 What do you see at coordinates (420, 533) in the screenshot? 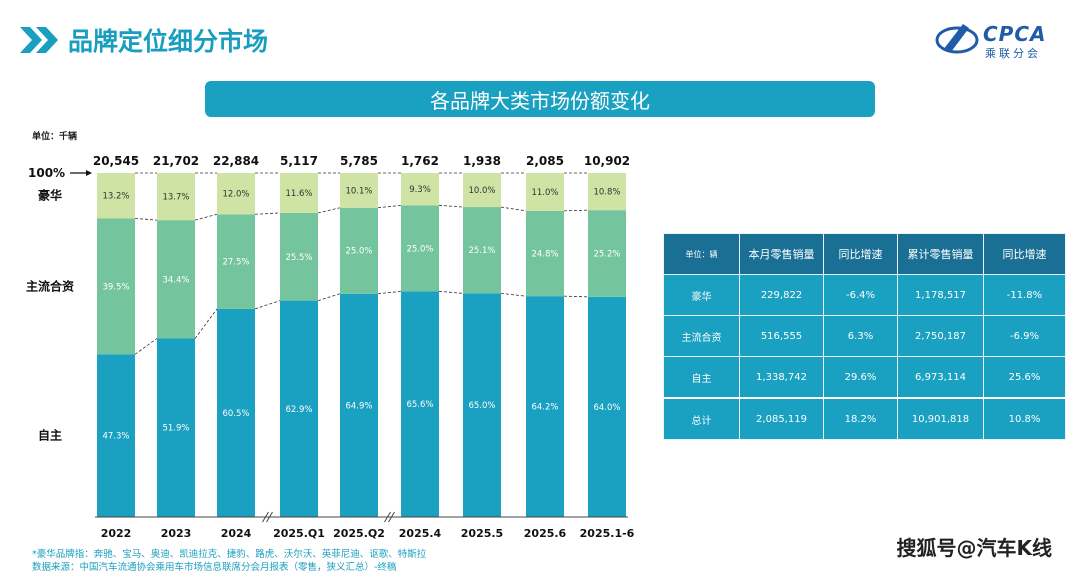
I see `x-tick-label: 2025.4` at bounding box center [420, 533].